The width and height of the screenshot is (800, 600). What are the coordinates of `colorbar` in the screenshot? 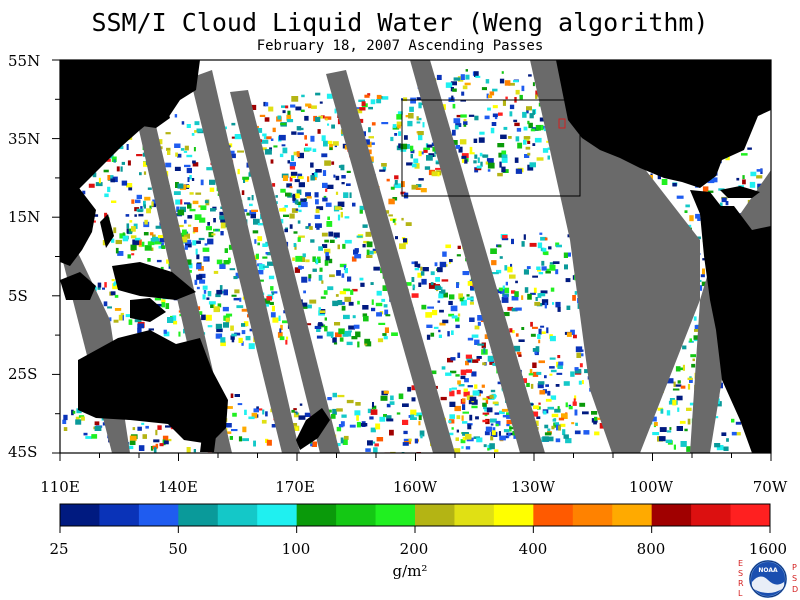 It's located at (415, 518).